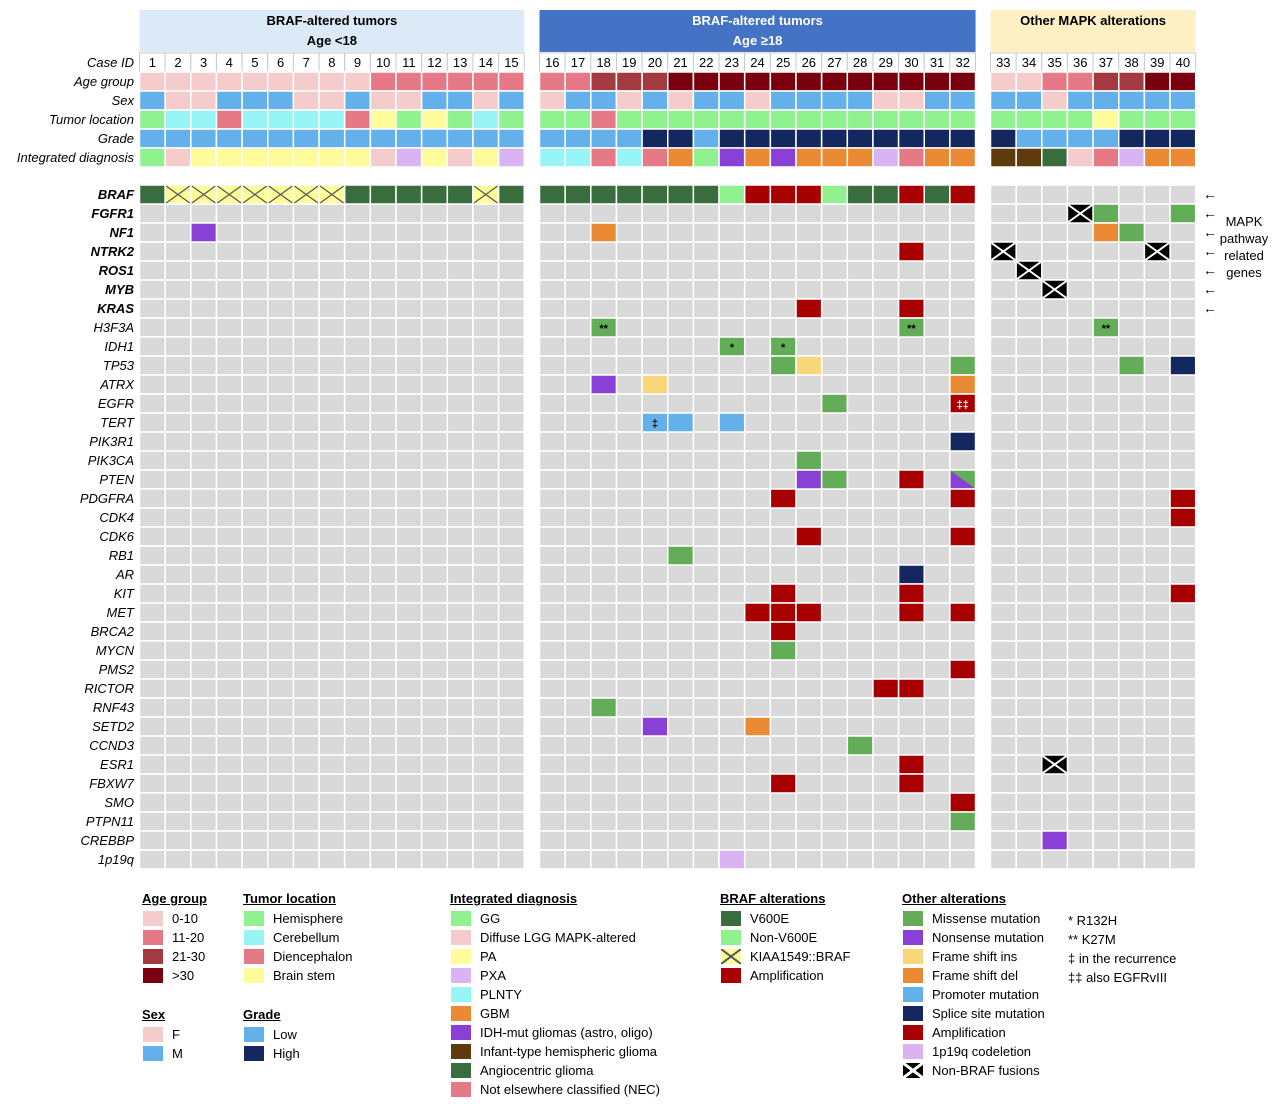 The width and height of the screenshot is (1280, 1109). Describe the element at coordinates (655, 62) in the screenshot. I see `case-id-label: 20` at that location.